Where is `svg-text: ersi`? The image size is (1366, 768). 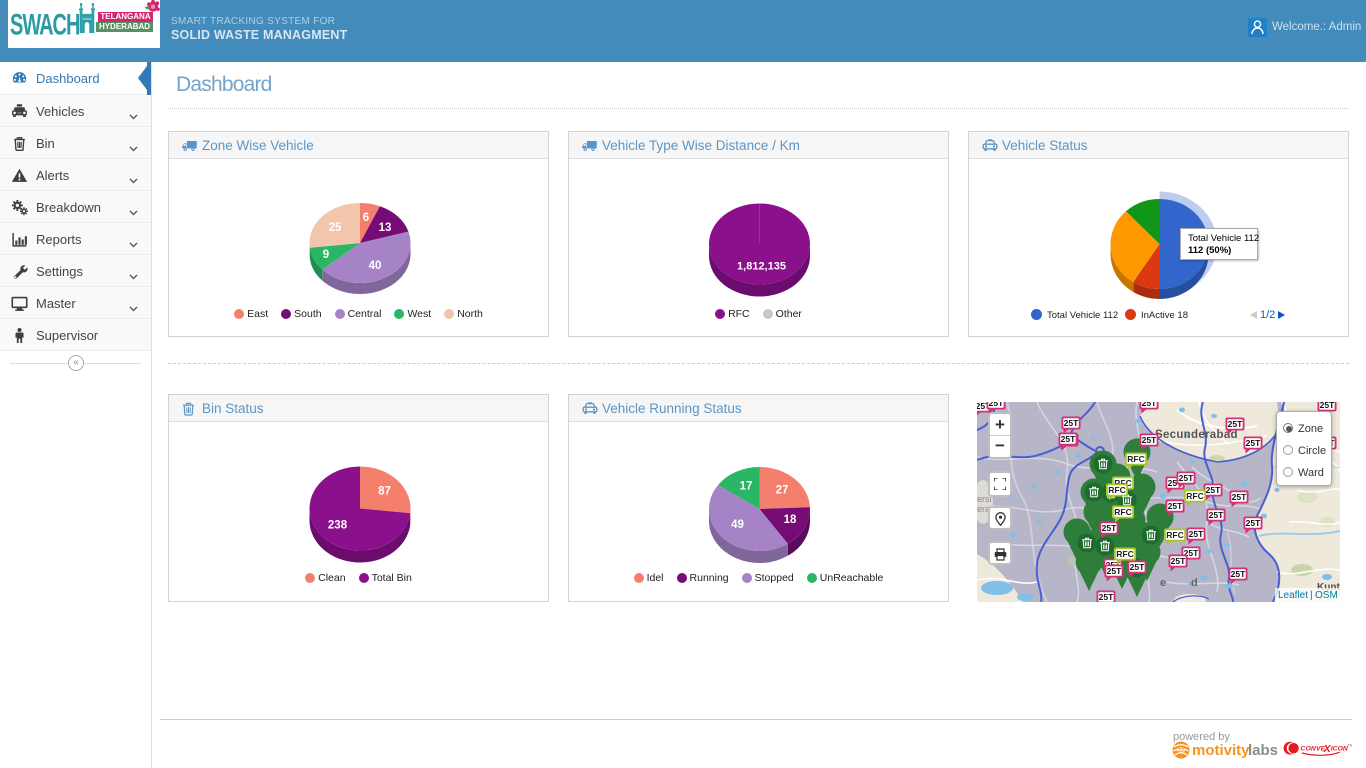 svg-text: ersi is located at coordinates (984, 499).